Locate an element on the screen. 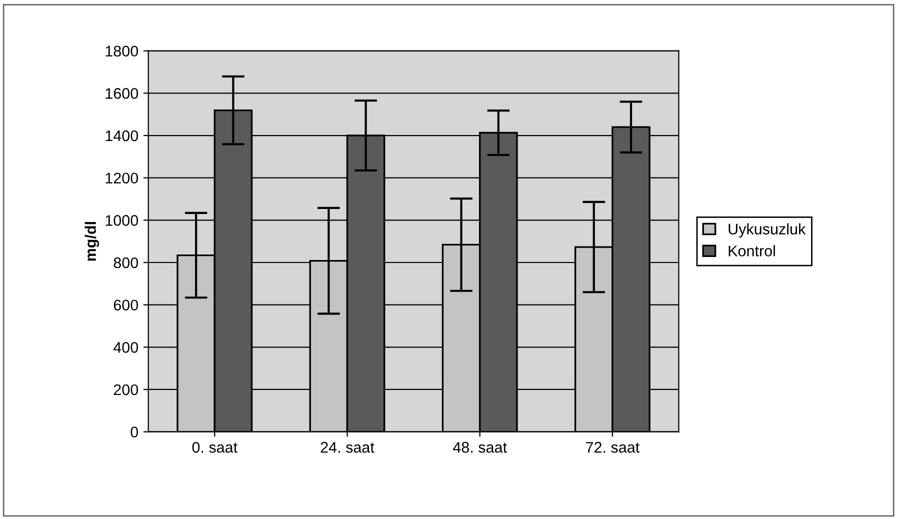 The height and width of the screenshot is (519, 899). legend-label: Kontrol is located at coordinates (751, 250).